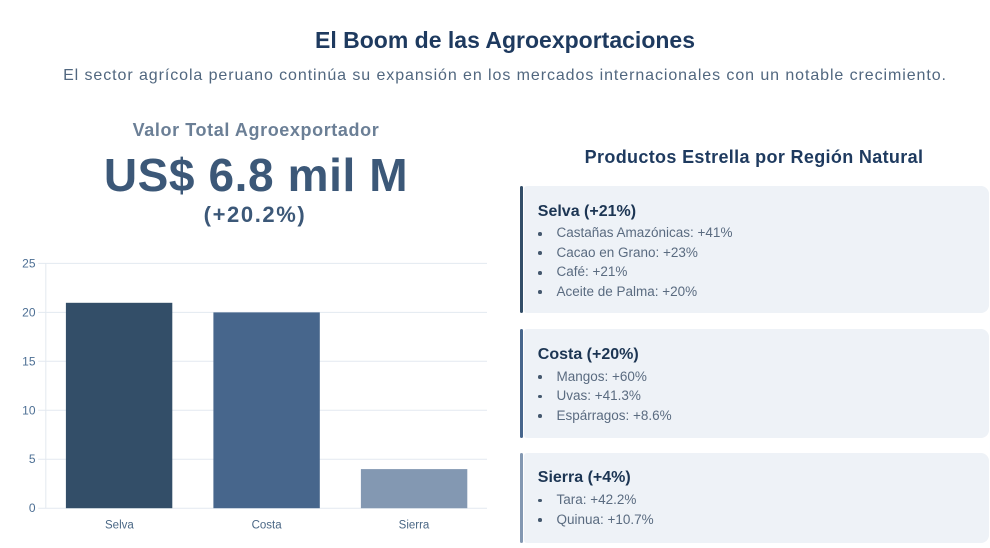  I want to click on svg-text: 5, so click(32, 459).